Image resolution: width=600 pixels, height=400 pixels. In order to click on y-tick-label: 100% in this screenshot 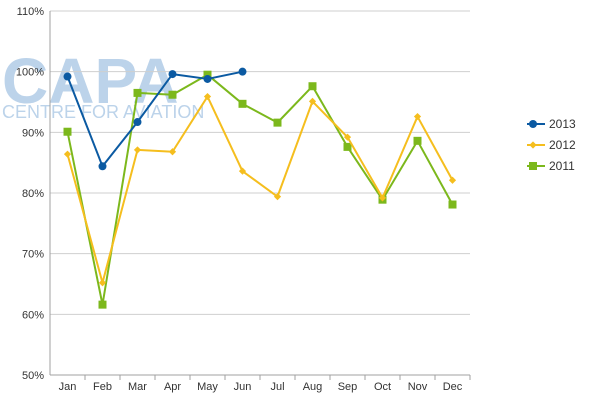, I will do `click(30, 73)`.